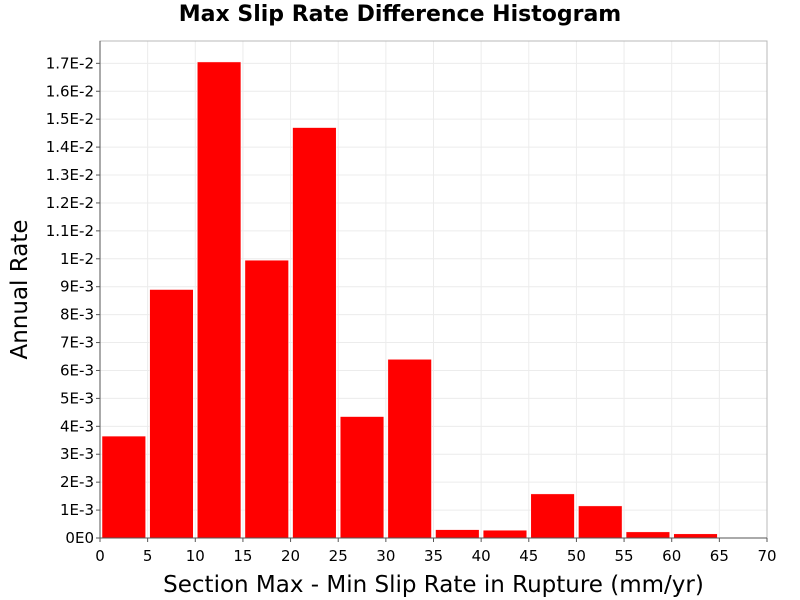 This screenshot has width=800, height=600. Describe the element at coordinates (70, 147) in the screenshot. I see `y-tick-label: 1.4E-2` at that location.